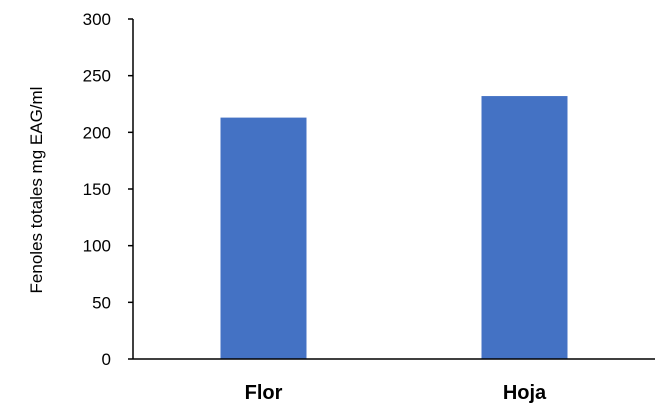 The image size is (665, 407). What do you see at coordinates (101, 302) in the screenshot?
I see `y-tick-label: 50` at bounding box center [101, 302].